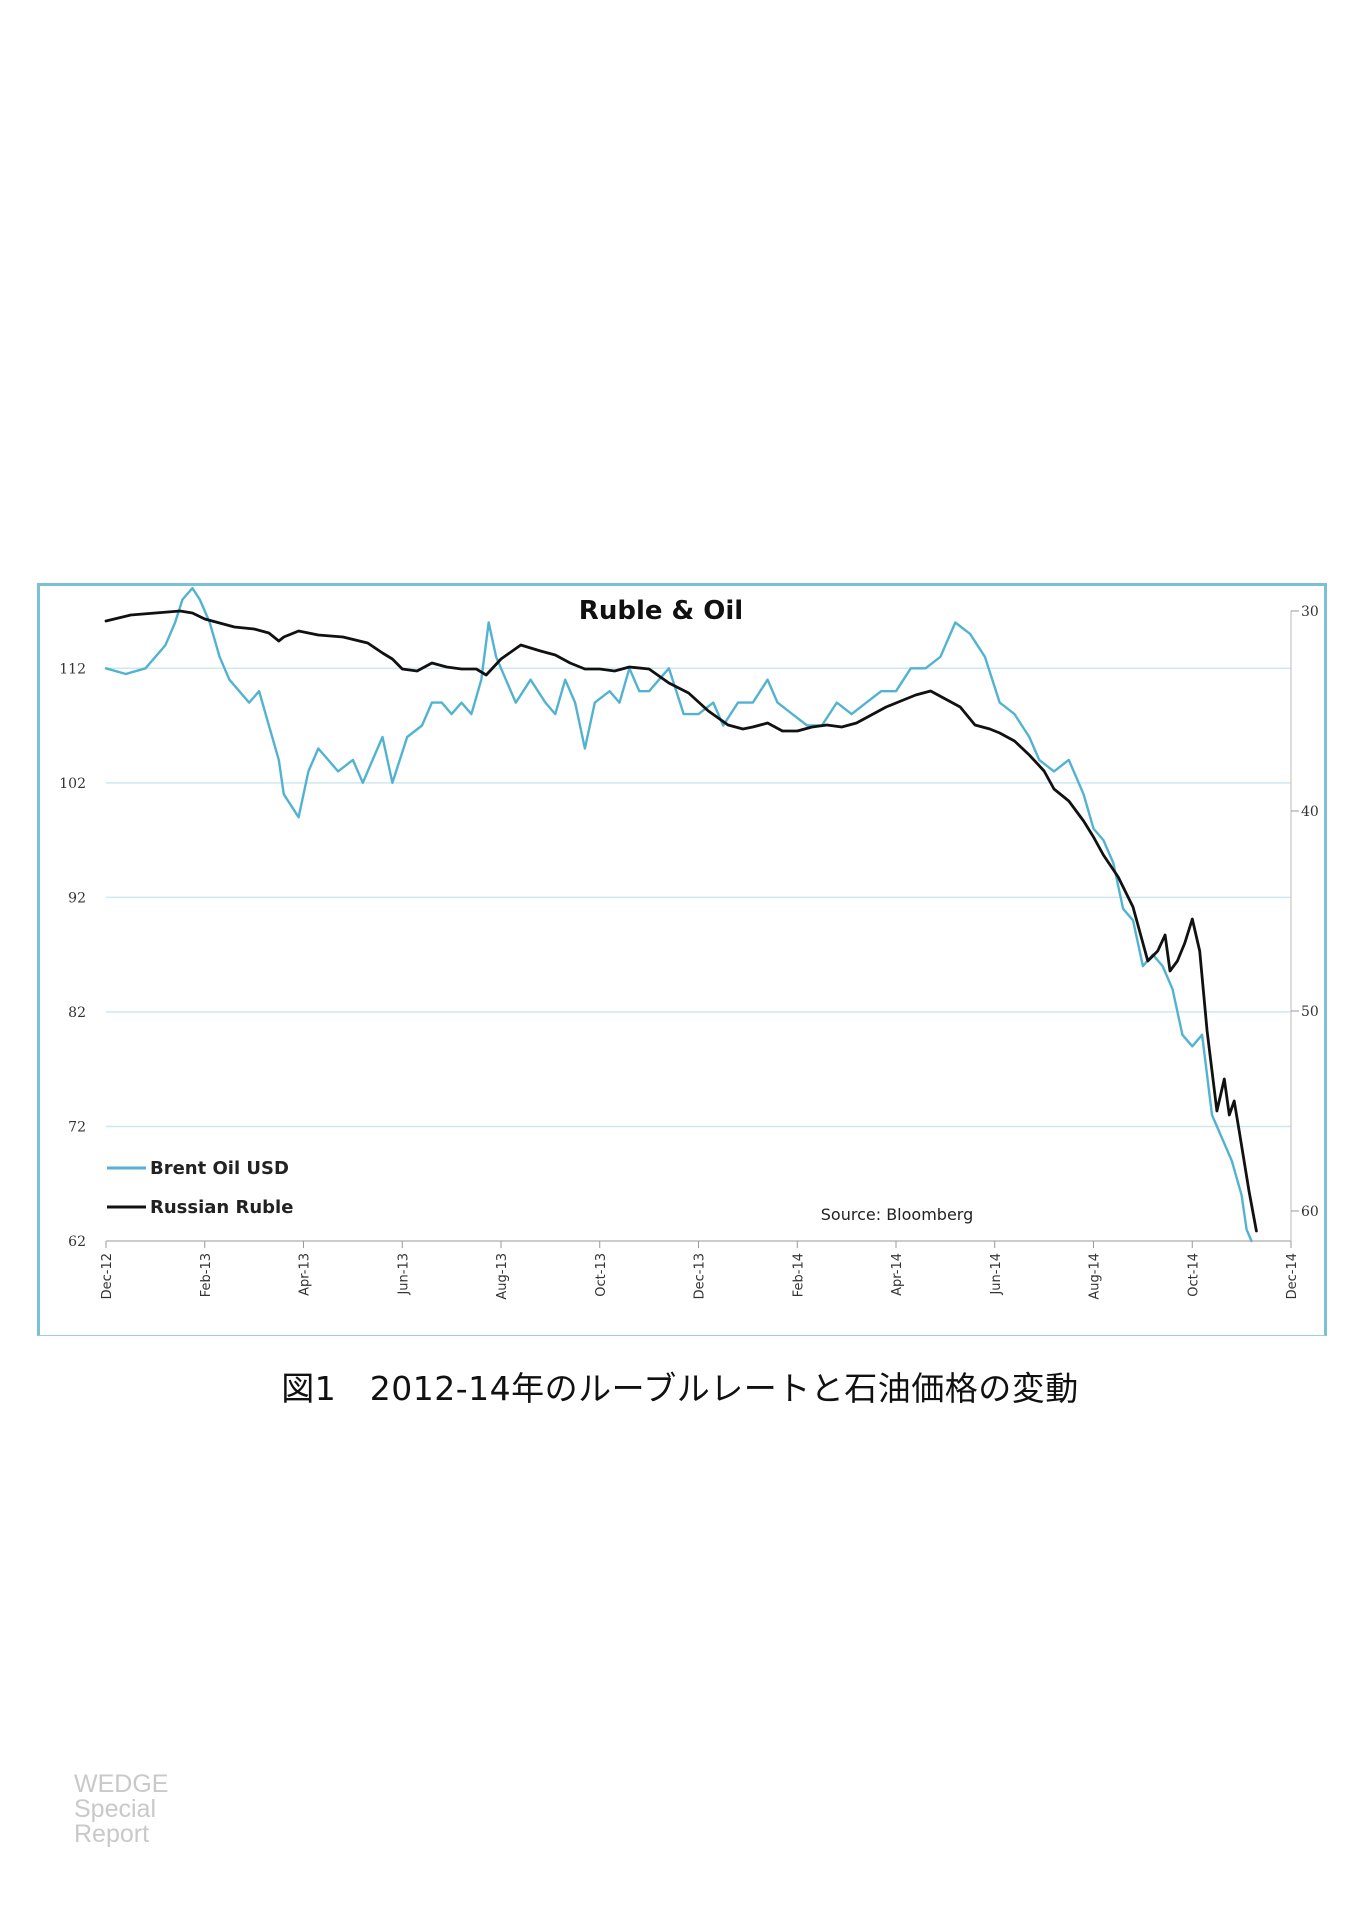 The width and height of the screenshot is (1360, 1920). What do you see at coordinates (798, 1275) in the screenshot?
I see `x-tick-label: Feb-14` at bounding box center [798, 1275].